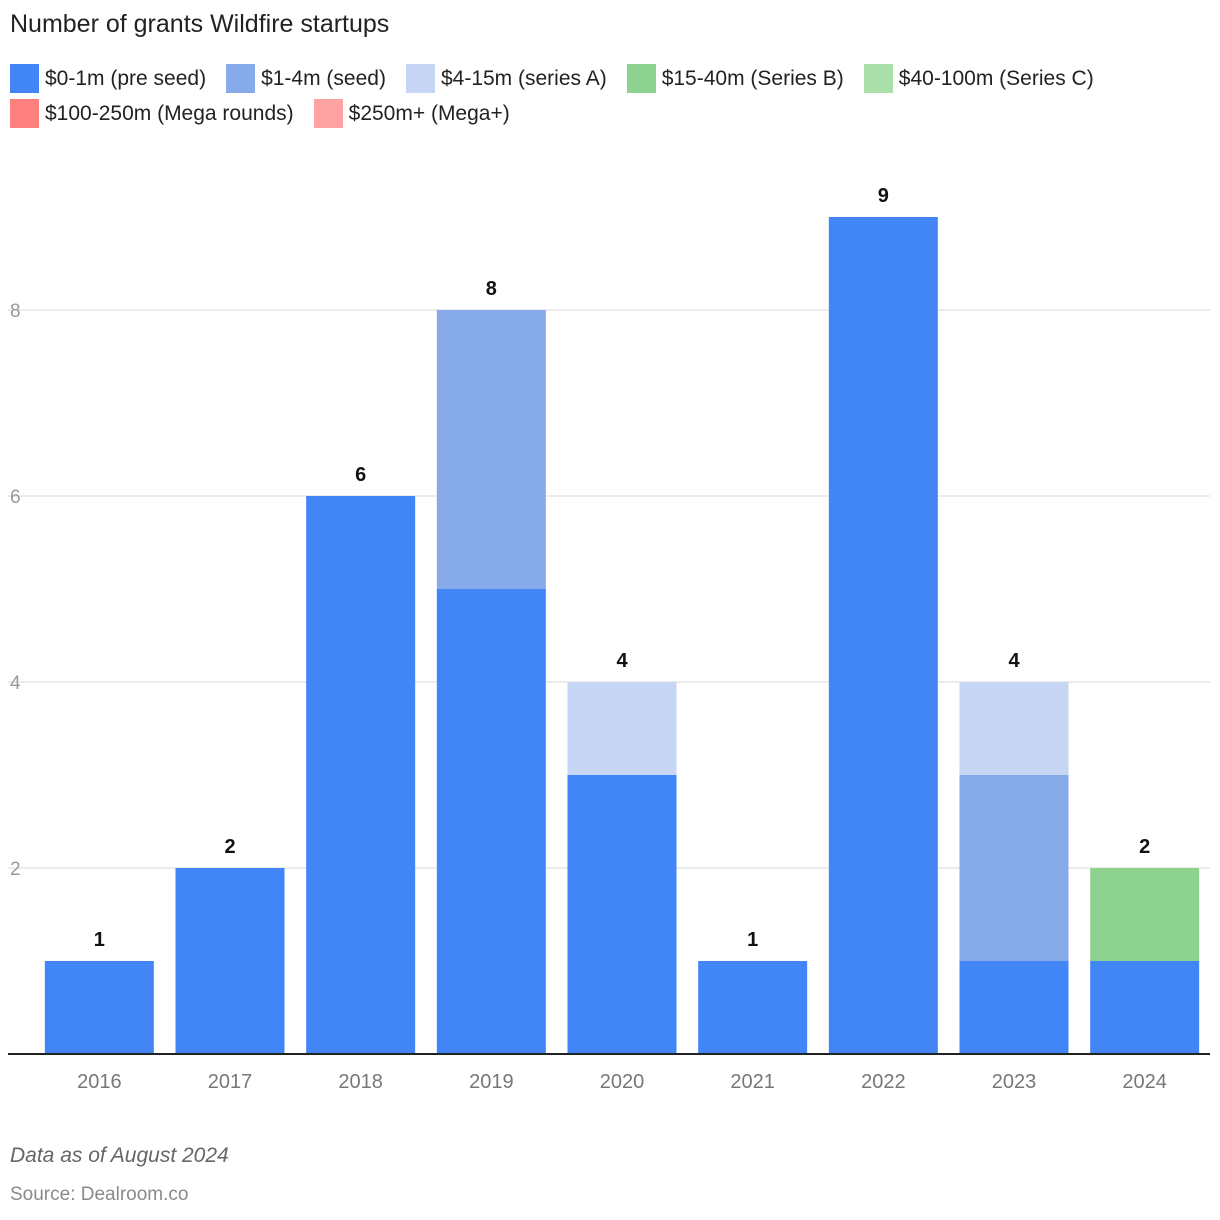 This screenshot has height=1220, width=1220. What do you see at coordinates (360, 1082) in the screenshot?
I see `x-tick-label: 2018` at bounding box center [360, 1082].